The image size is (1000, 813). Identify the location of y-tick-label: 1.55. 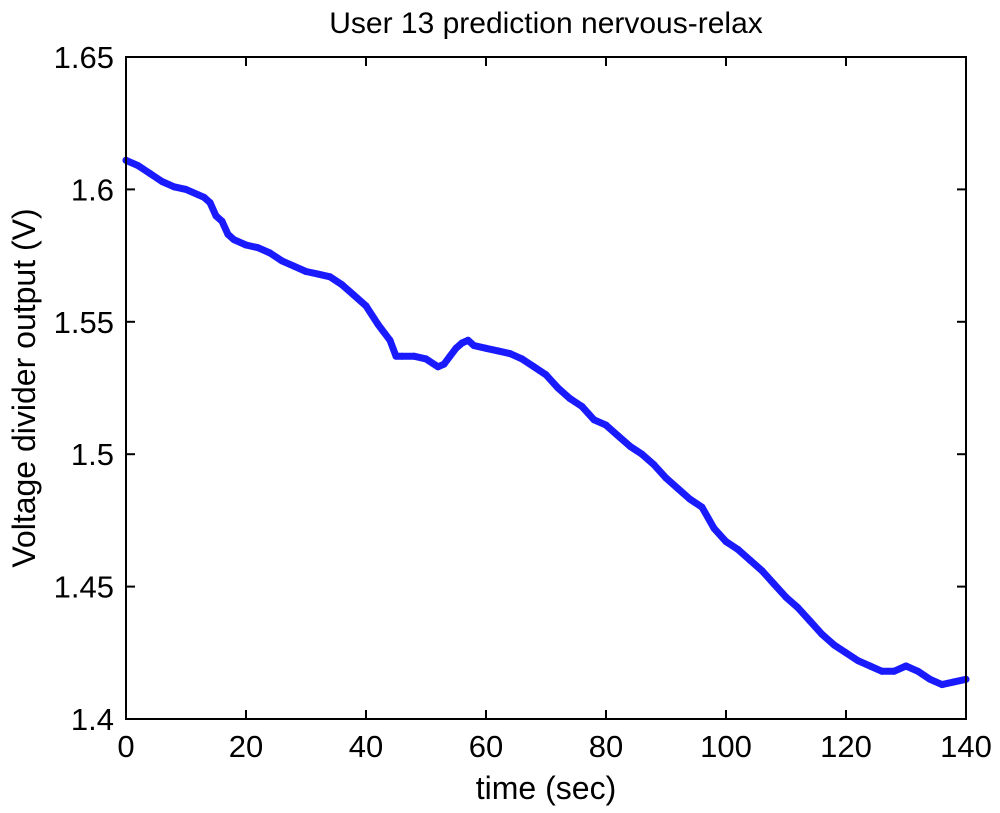
(84, 322).